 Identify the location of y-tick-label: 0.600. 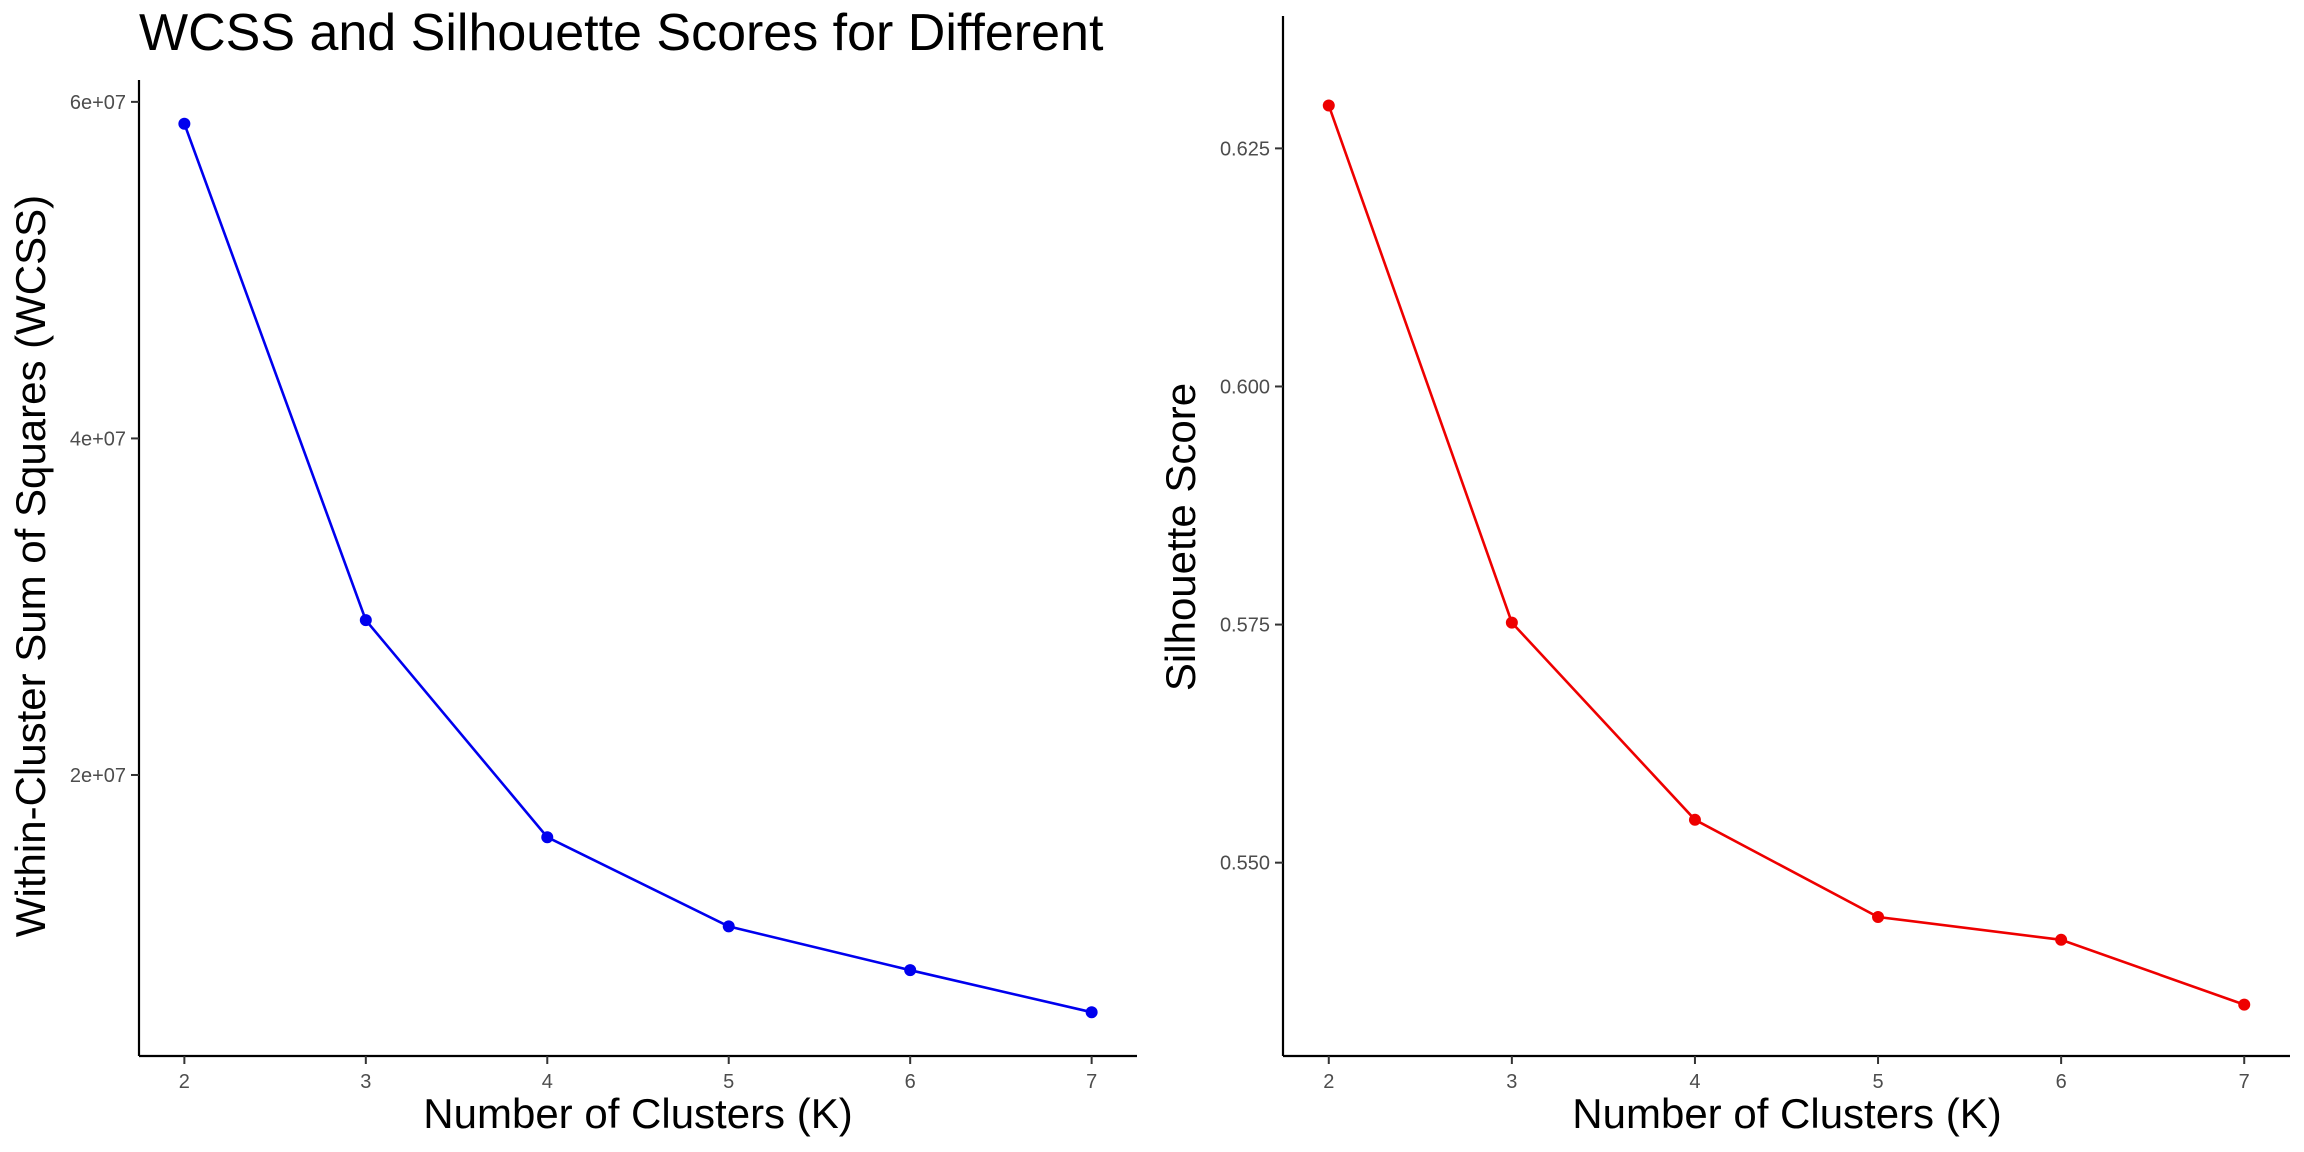
(1245, 387).